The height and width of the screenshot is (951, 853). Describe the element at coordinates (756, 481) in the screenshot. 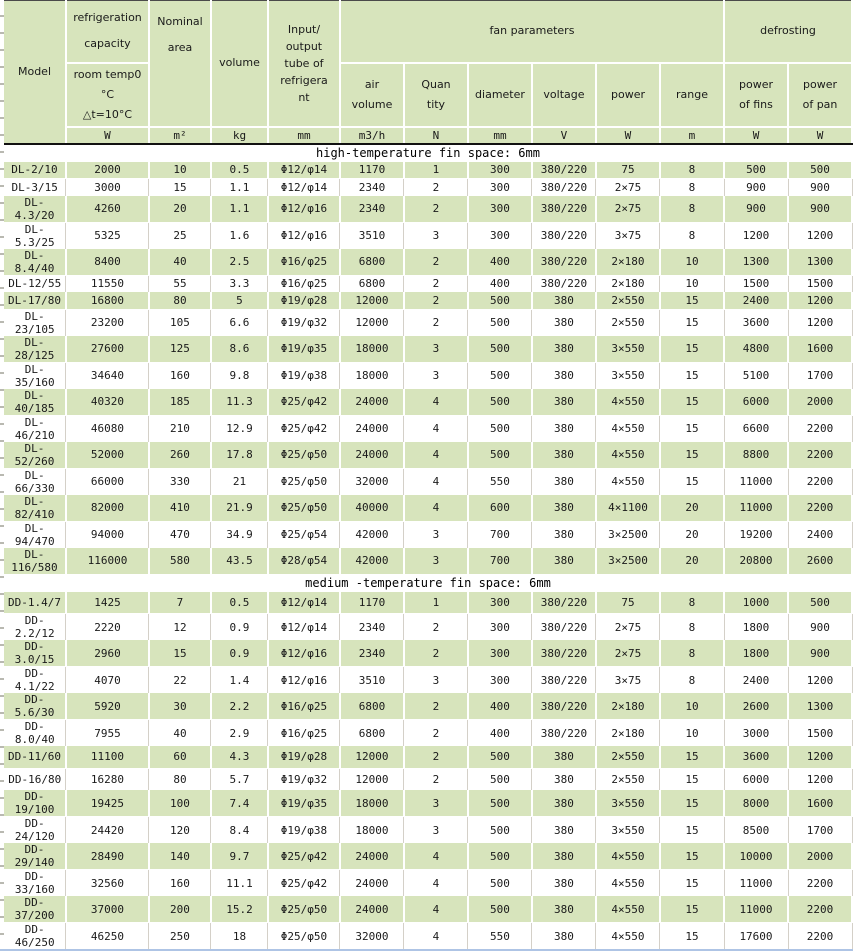

I see `data-cell-defrost_power_of_fins_W: 11000` at that location.